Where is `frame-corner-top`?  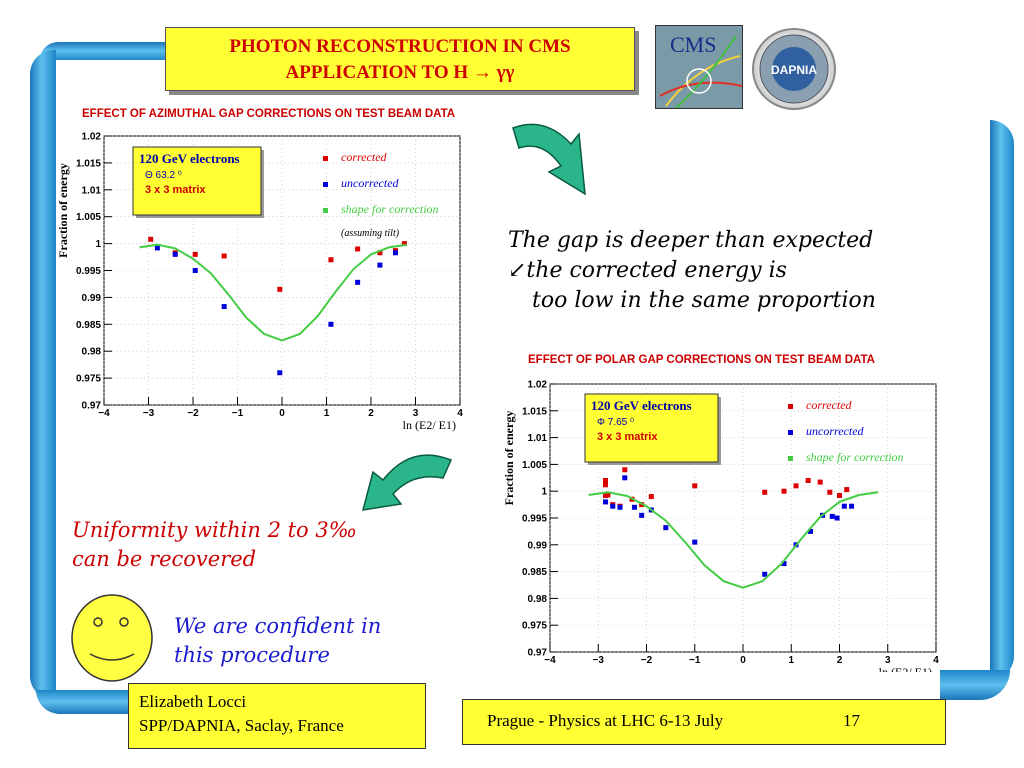
frame-corner-top is located at coordinates (105, 51).